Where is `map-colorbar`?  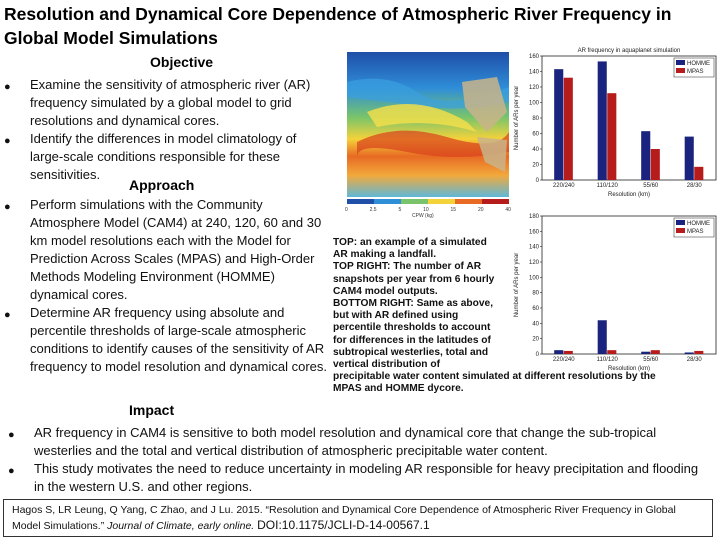 map-colorbar is located at coordinates (428, 201).